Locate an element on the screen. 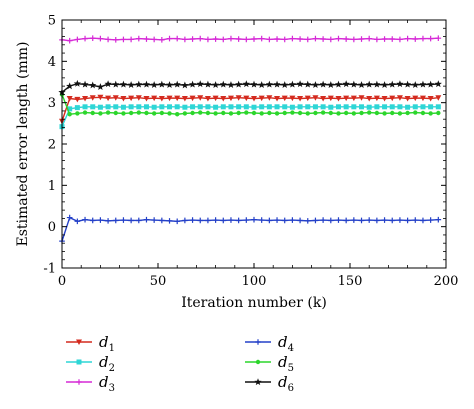 The image size is (474, 409). y-tick-label: 5 is located at coordinates (52, 21).